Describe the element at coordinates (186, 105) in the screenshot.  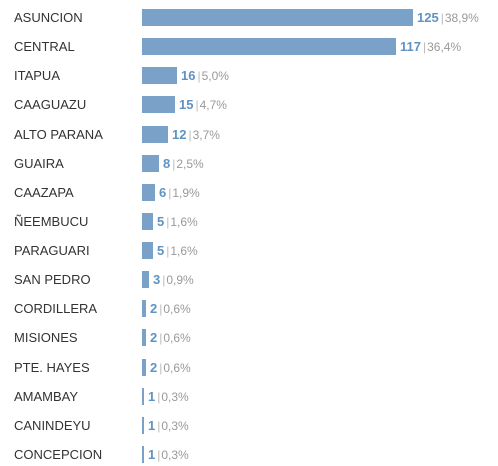
I see `value-label: 15` at that location.